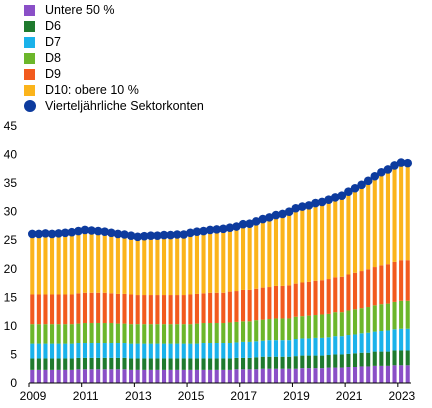 This screenshot has width=432, height=408. What do you see at coordinates (114, 10) in the screenshot?
I see `legend-item: Untere 50 %` at bounding box center [114, 10].